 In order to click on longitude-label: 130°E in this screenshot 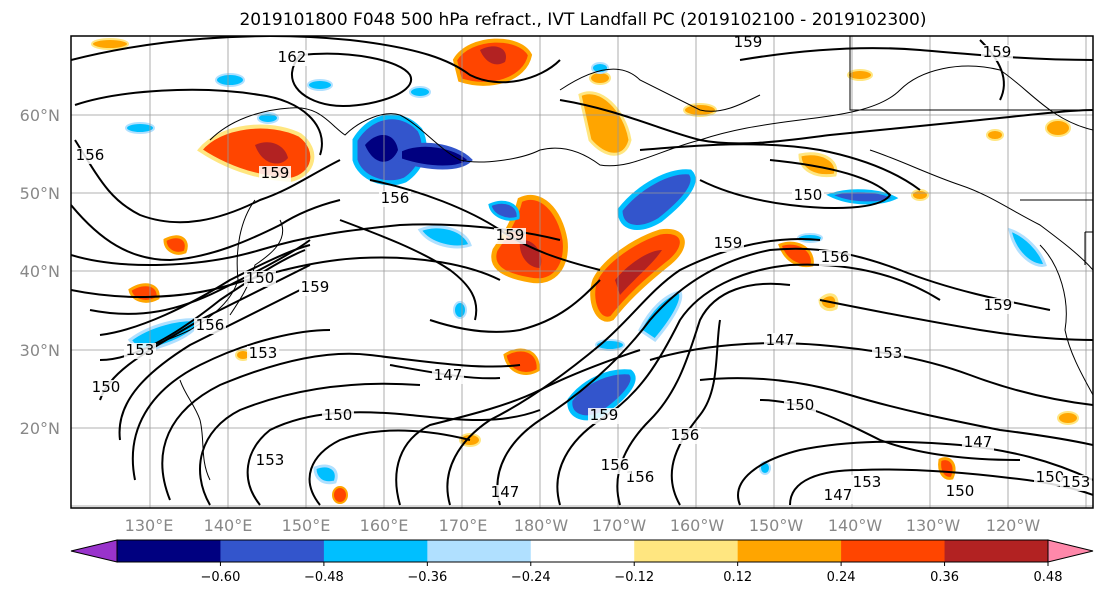, I will do `click(149, 525)`.